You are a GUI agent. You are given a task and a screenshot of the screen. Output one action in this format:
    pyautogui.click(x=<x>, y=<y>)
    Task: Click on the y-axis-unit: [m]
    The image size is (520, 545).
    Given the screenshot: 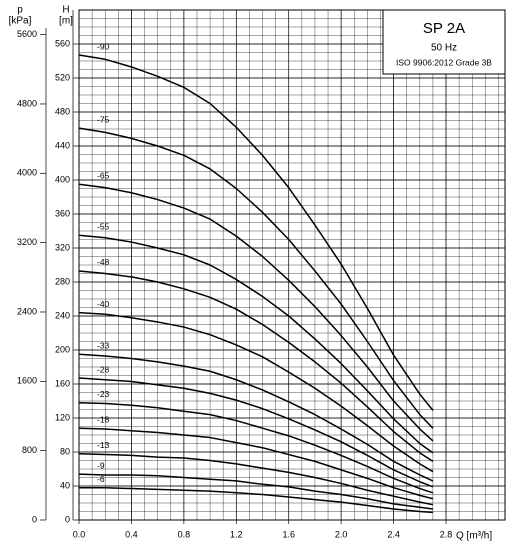 What is the action you would take?
    pyautogui.click(x=66, y=21)
    